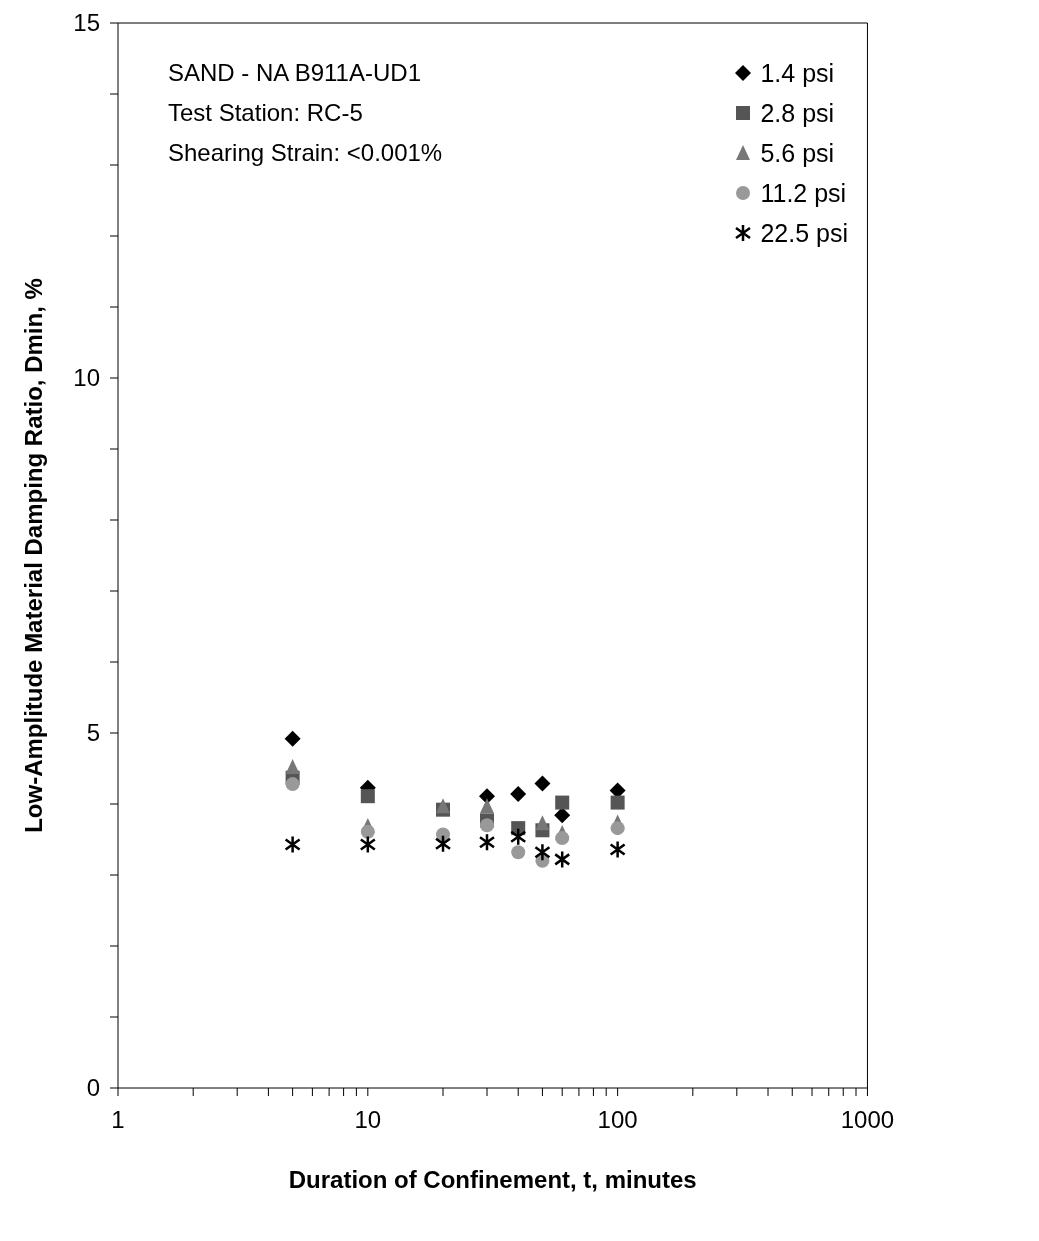 The image size is (1039, 1241). Describe the element at coordinates (93, 732) in the screenshot. I see `y-tick-label: 5` at that location.